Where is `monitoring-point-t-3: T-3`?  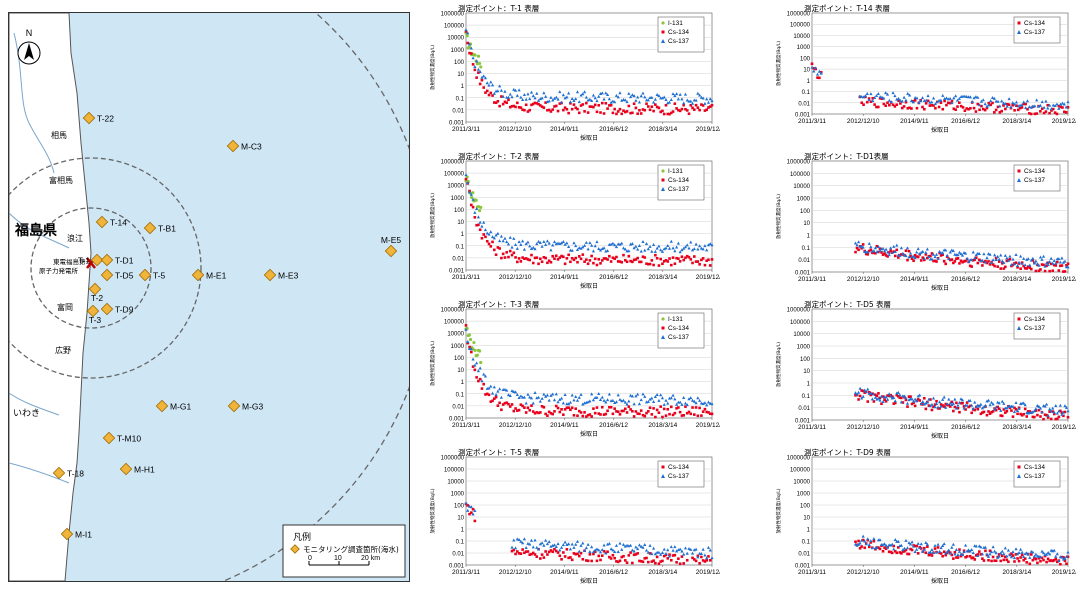
monitoring-point-t-3: T-3 is located at coordinates (93, 314).